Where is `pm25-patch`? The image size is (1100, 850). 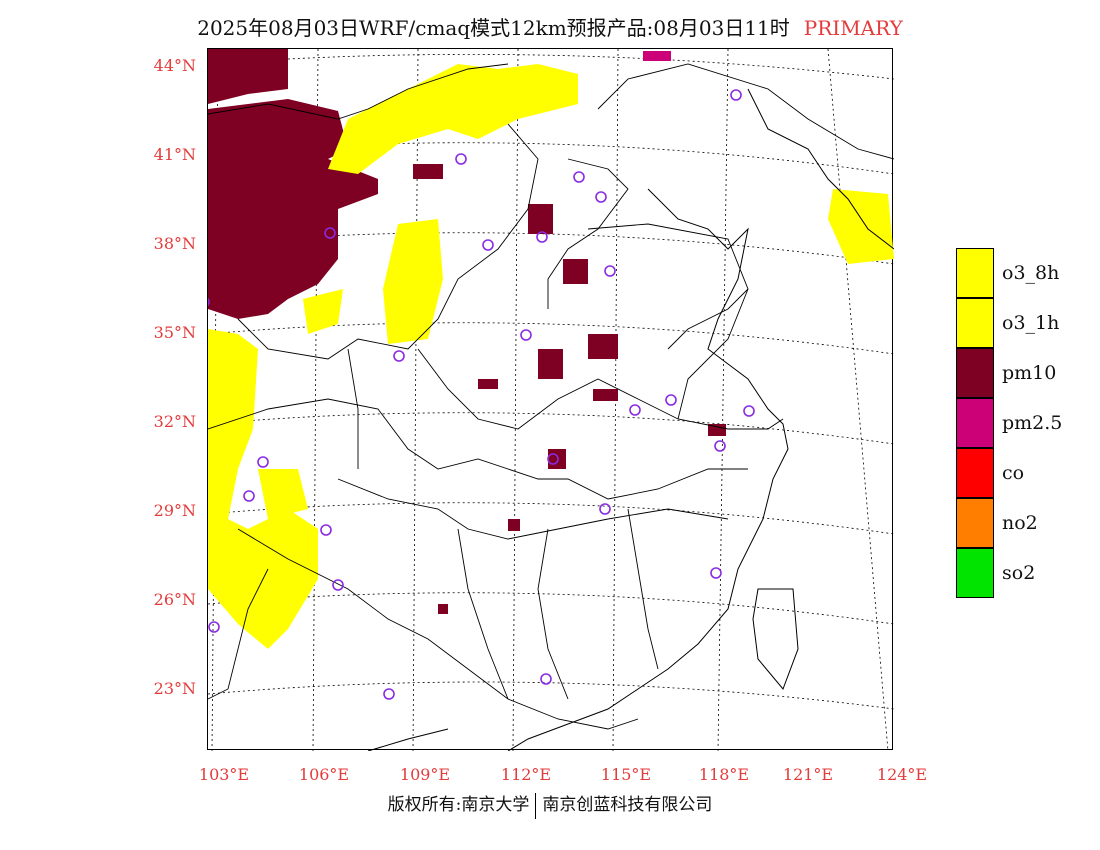 pm25-patch is located at coordinates (657, 56).